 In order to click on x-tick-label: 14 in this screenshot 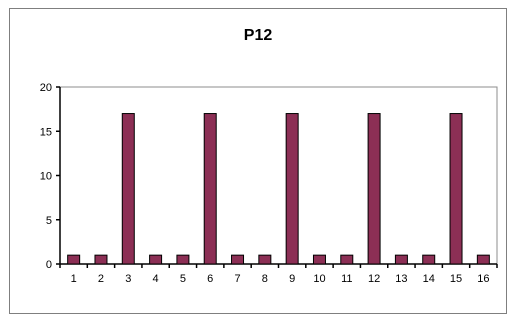, I will do `click(429, 279)`.